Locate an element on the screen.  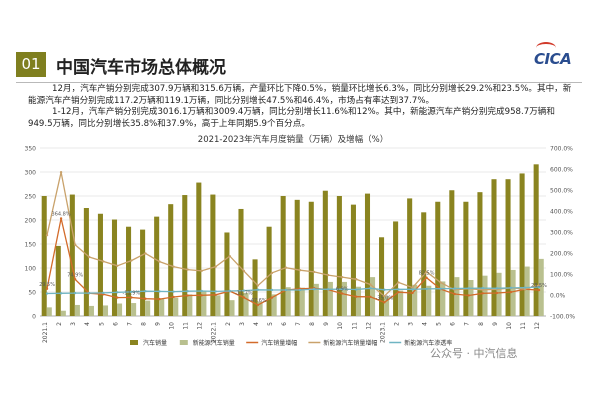
x-tick-label: 4 is located at coordinates (87, 324).